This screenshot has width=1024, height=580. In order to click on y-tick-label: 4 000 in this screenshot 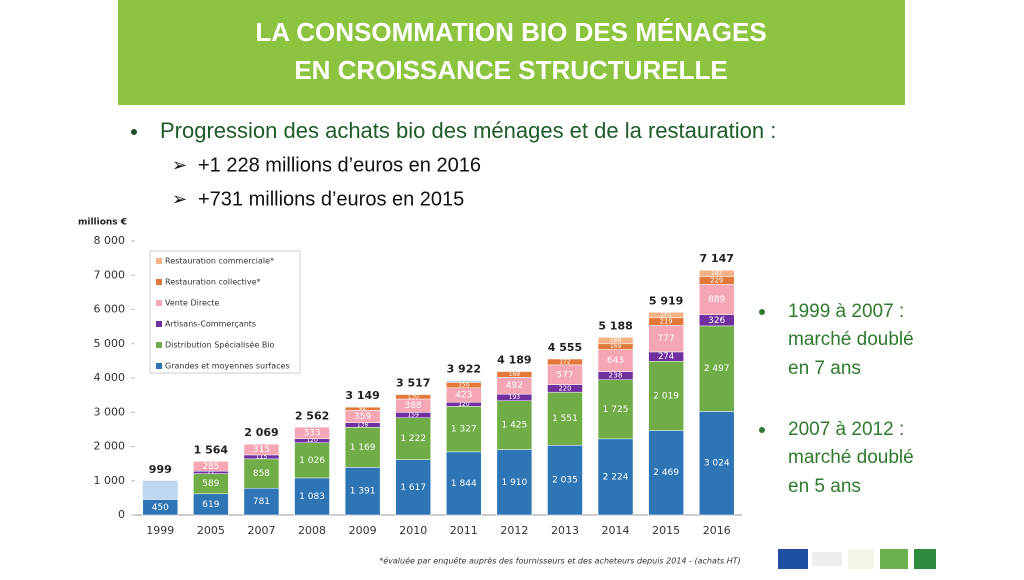, I will do `click(110, 377)`.